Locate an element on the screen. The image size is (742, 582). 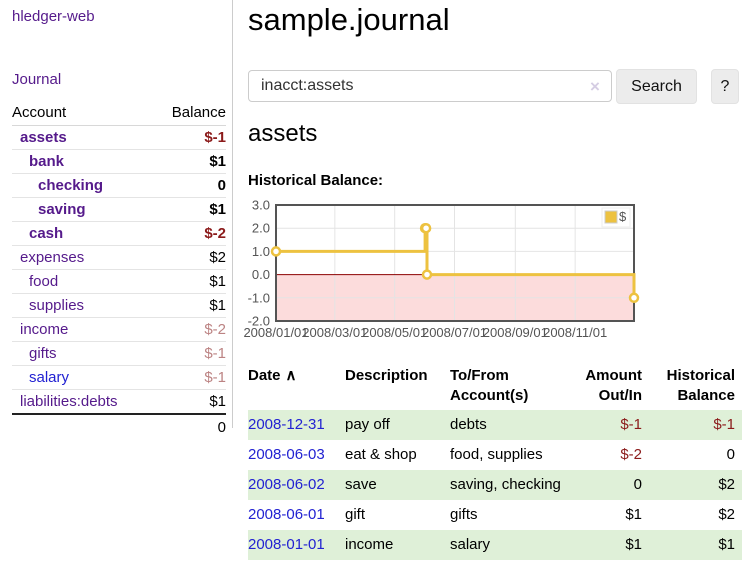
transaction-accounts: debts is located at coordinates (468, 424).